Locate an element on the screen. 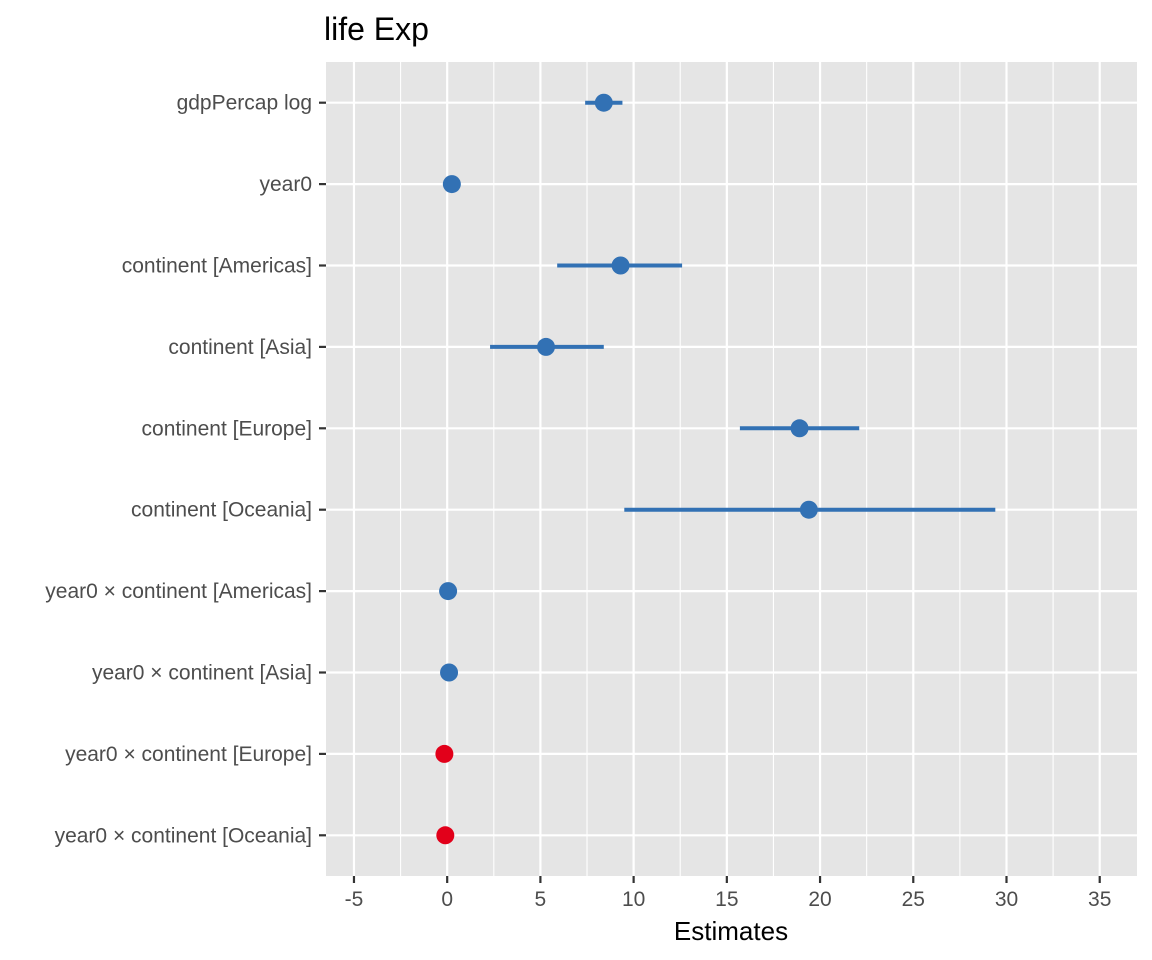 The width and height of the screenshot is (1152, 960). y-tick-label: year0 × continent [Europe] is located at coordinates (188, 754).